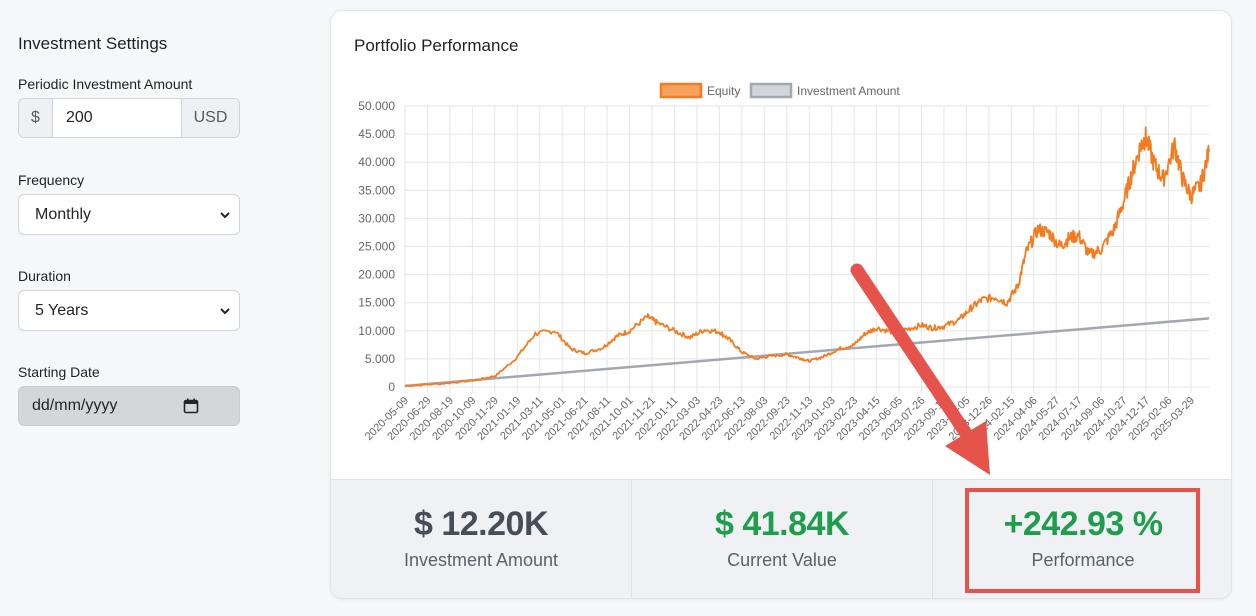 The height and width of the screenshot is (616, 1256). I want to click on frequency-label: Frequency, so click(51, 180).